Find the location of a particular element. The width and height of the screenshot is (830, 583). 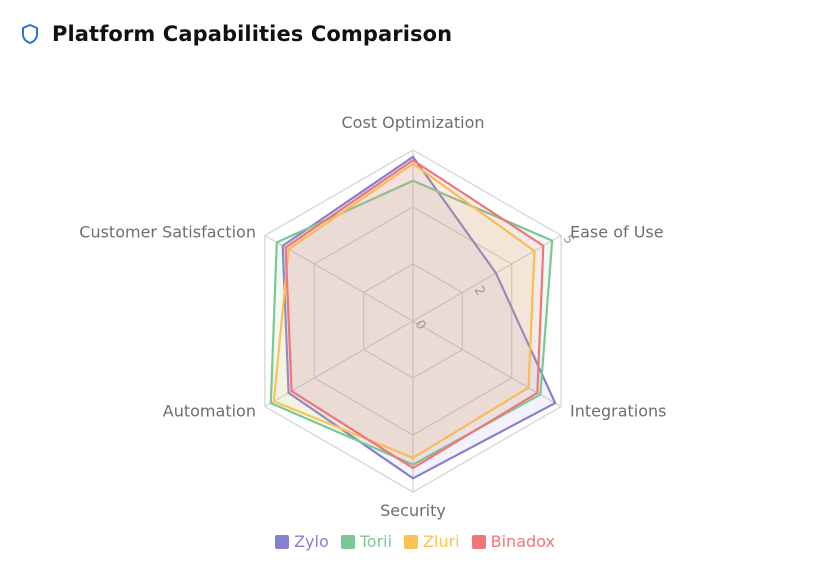

indicator-label-cost-optimization: Cost Optimization is located at coordinates (412, 122).